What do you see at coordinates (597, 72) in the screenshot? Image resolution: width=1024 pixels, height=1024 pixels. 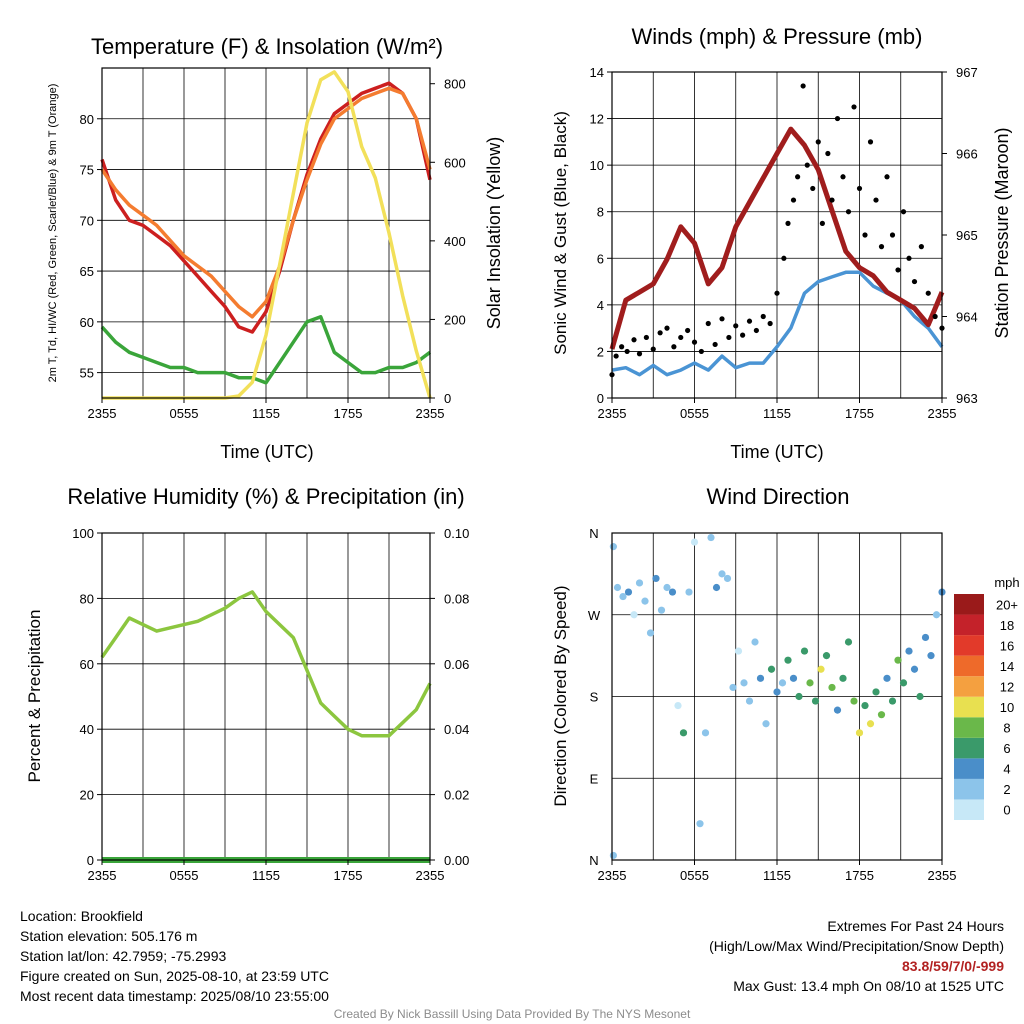 I see `y-tick-label: 14` at bounding box center [597, 72].